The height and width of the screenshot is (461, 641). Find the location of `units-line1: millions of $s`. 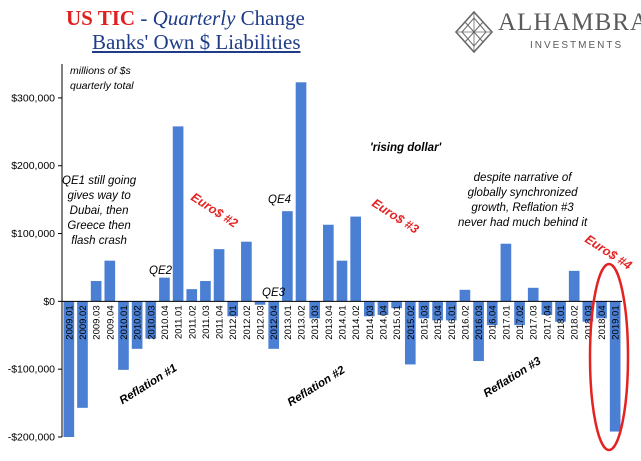

units-line1: millions of $s is located at coordinates (100, 71).